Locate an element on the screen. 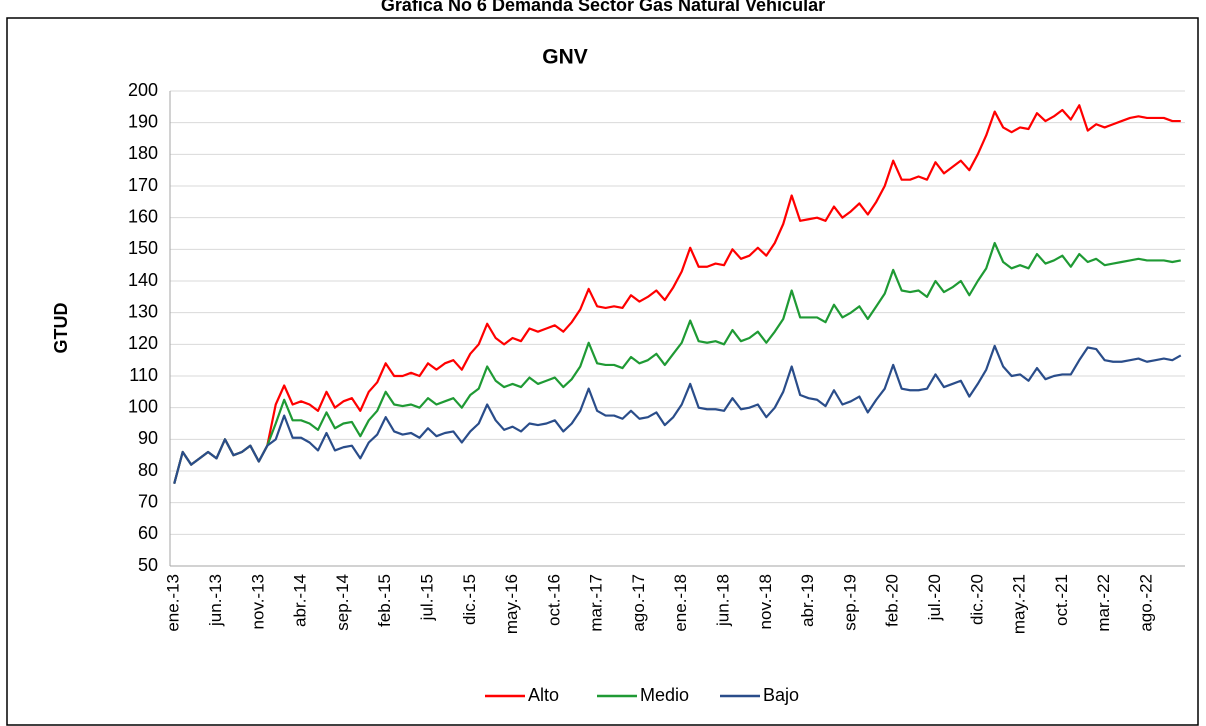  x-tick-label: ago.-17 is located at coordinates (638, 603).